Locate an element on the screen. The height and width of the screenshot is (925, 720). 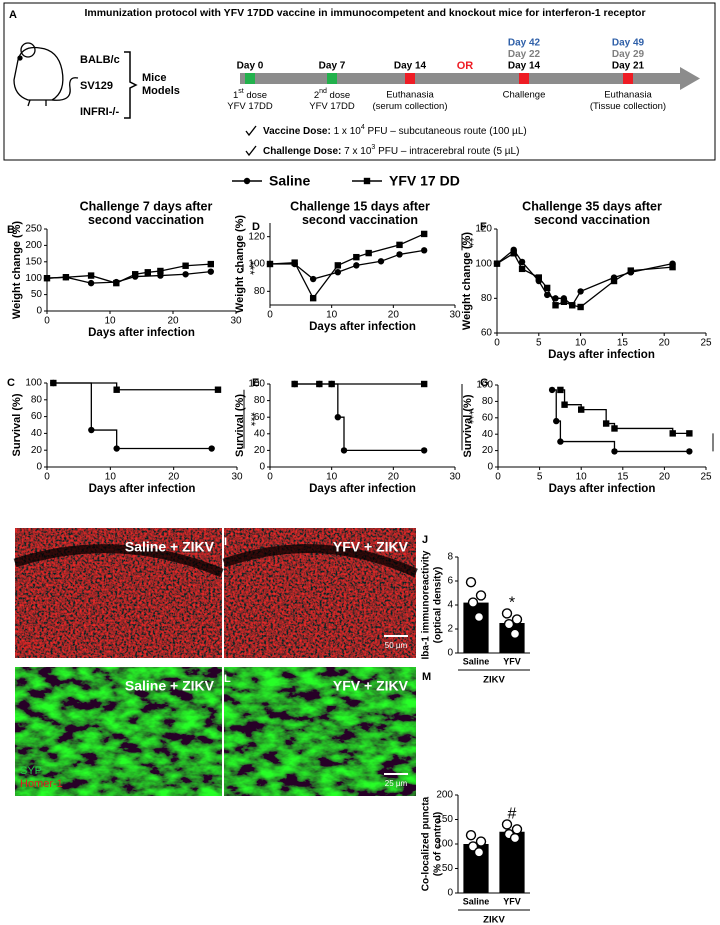
y-axis-label: Co-localized puncta is located at coordinates (426, 843).